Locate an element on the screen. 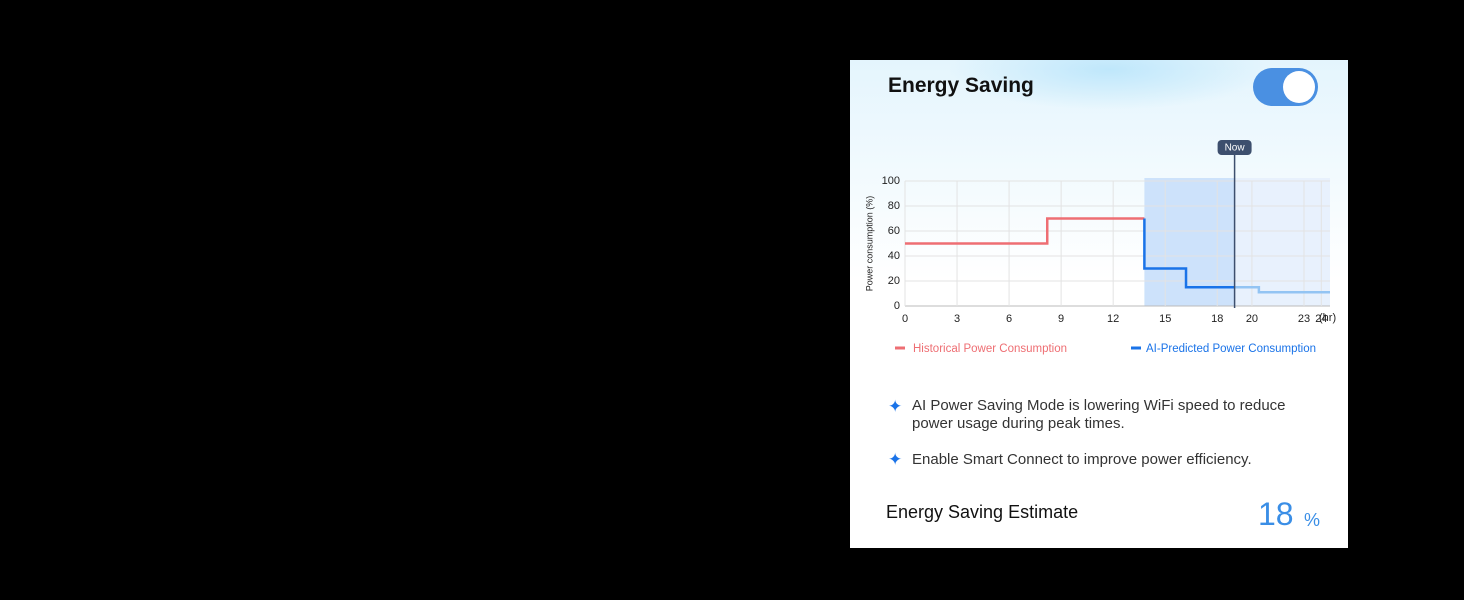 The height and width of the screenshot is (600, 1464). x-tick-label: 18 is located at coordinates (1217, 319).